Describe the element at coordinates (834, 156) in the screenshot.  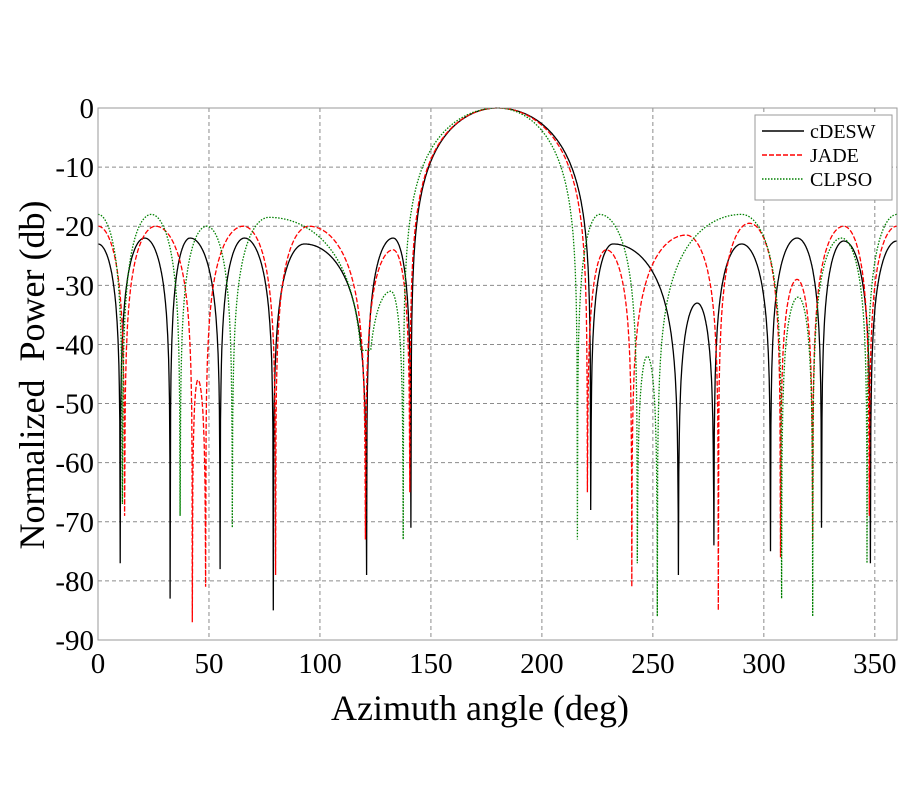
I see `legend-label: JADE` at that location.